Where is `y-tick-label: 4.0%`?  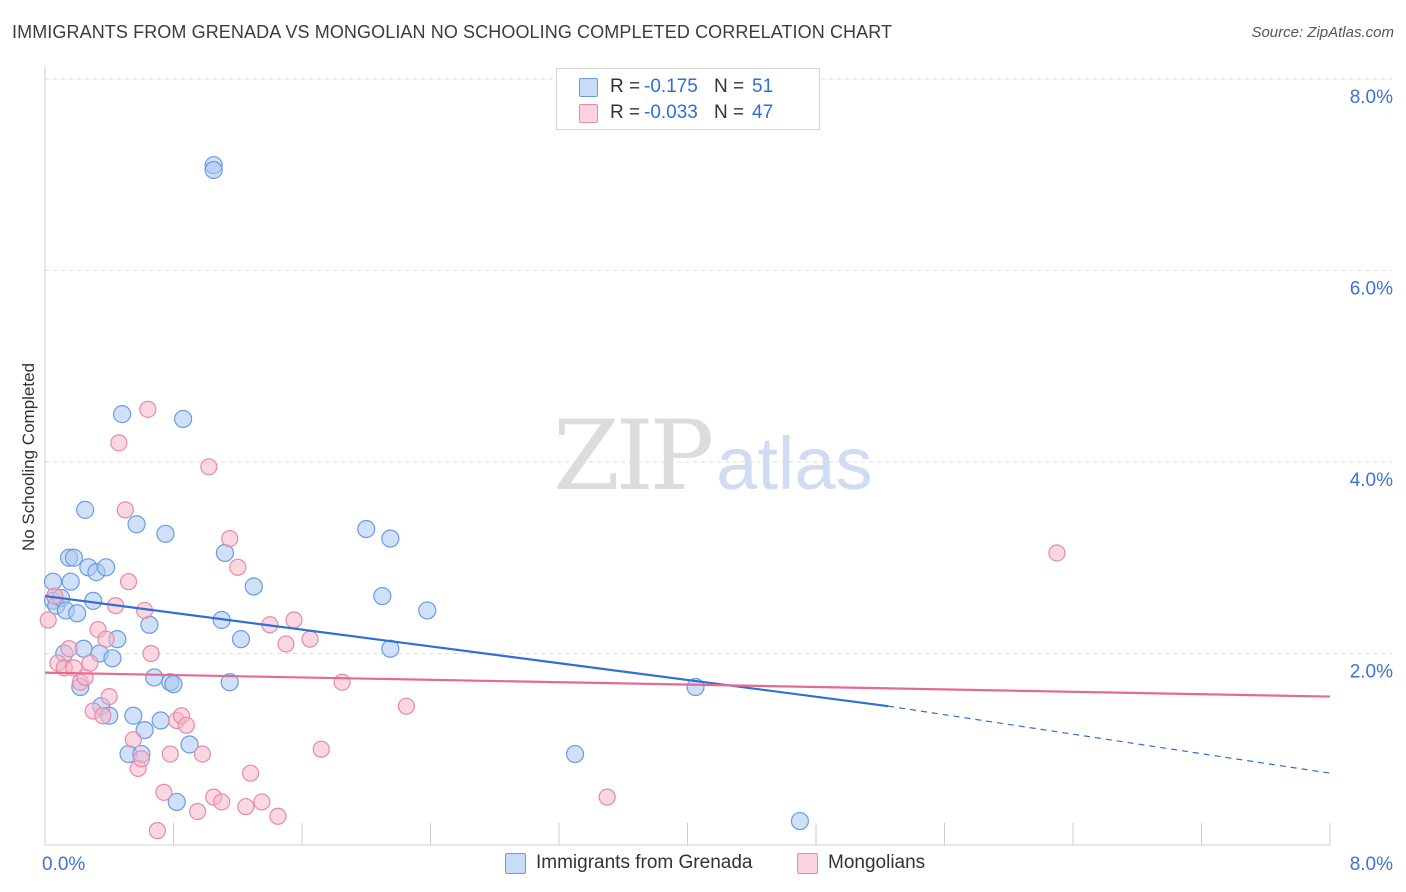 y-tick-label: 4.0% is located at coordinates (1371, 480).